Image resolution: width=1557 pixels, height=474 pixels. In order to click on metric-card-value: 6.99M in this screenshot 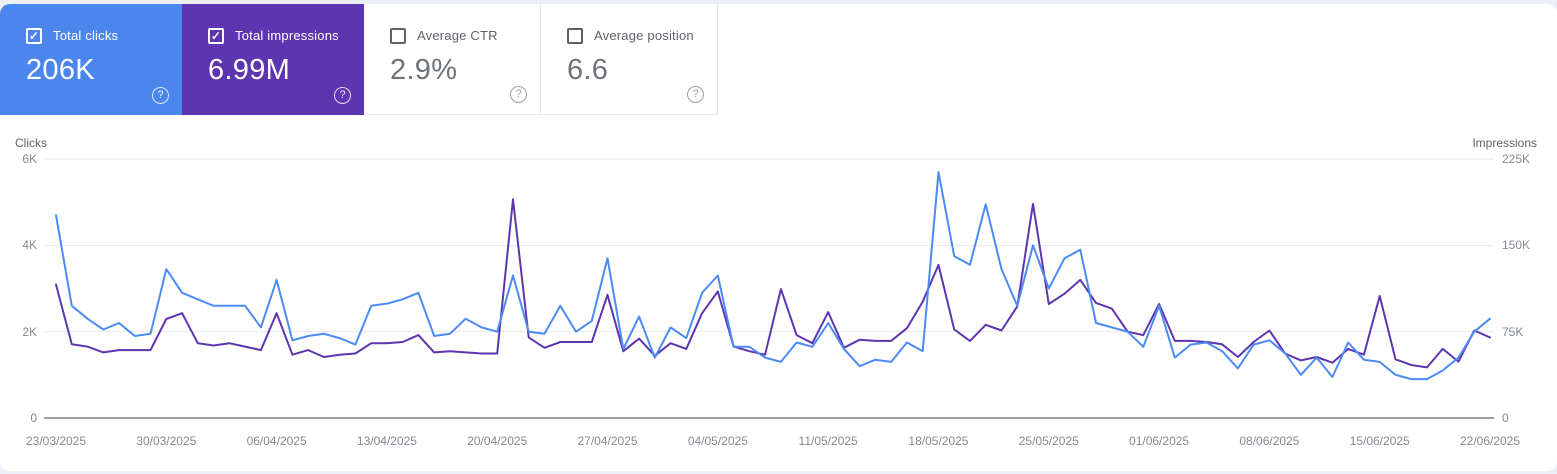, I will do `click(249, 70)`.